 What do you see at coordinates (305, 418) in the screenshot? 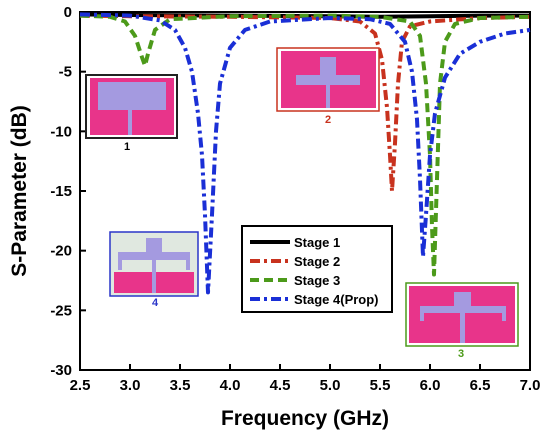
I see `x-axis-title: Frequency (GHz)` at bounding box center [305, 418].